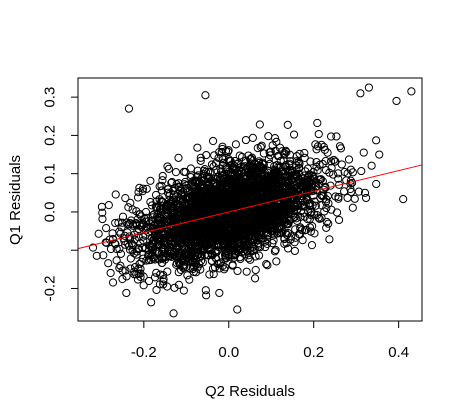  I want to click on x-tick-label: -0.2, so click(144, 352).